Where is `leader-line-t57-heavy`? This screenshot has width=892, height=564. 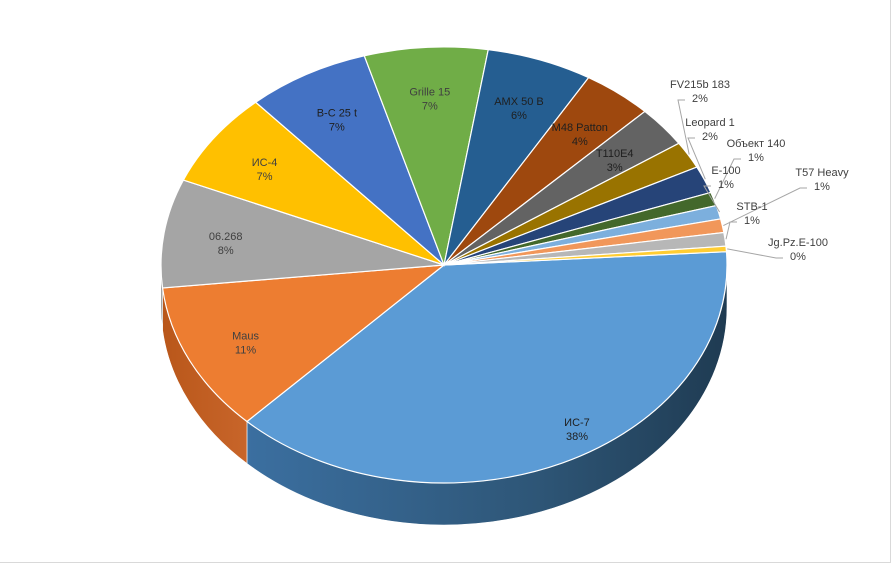
leader-line-t57-heavy is located at coordinates (765, 206).